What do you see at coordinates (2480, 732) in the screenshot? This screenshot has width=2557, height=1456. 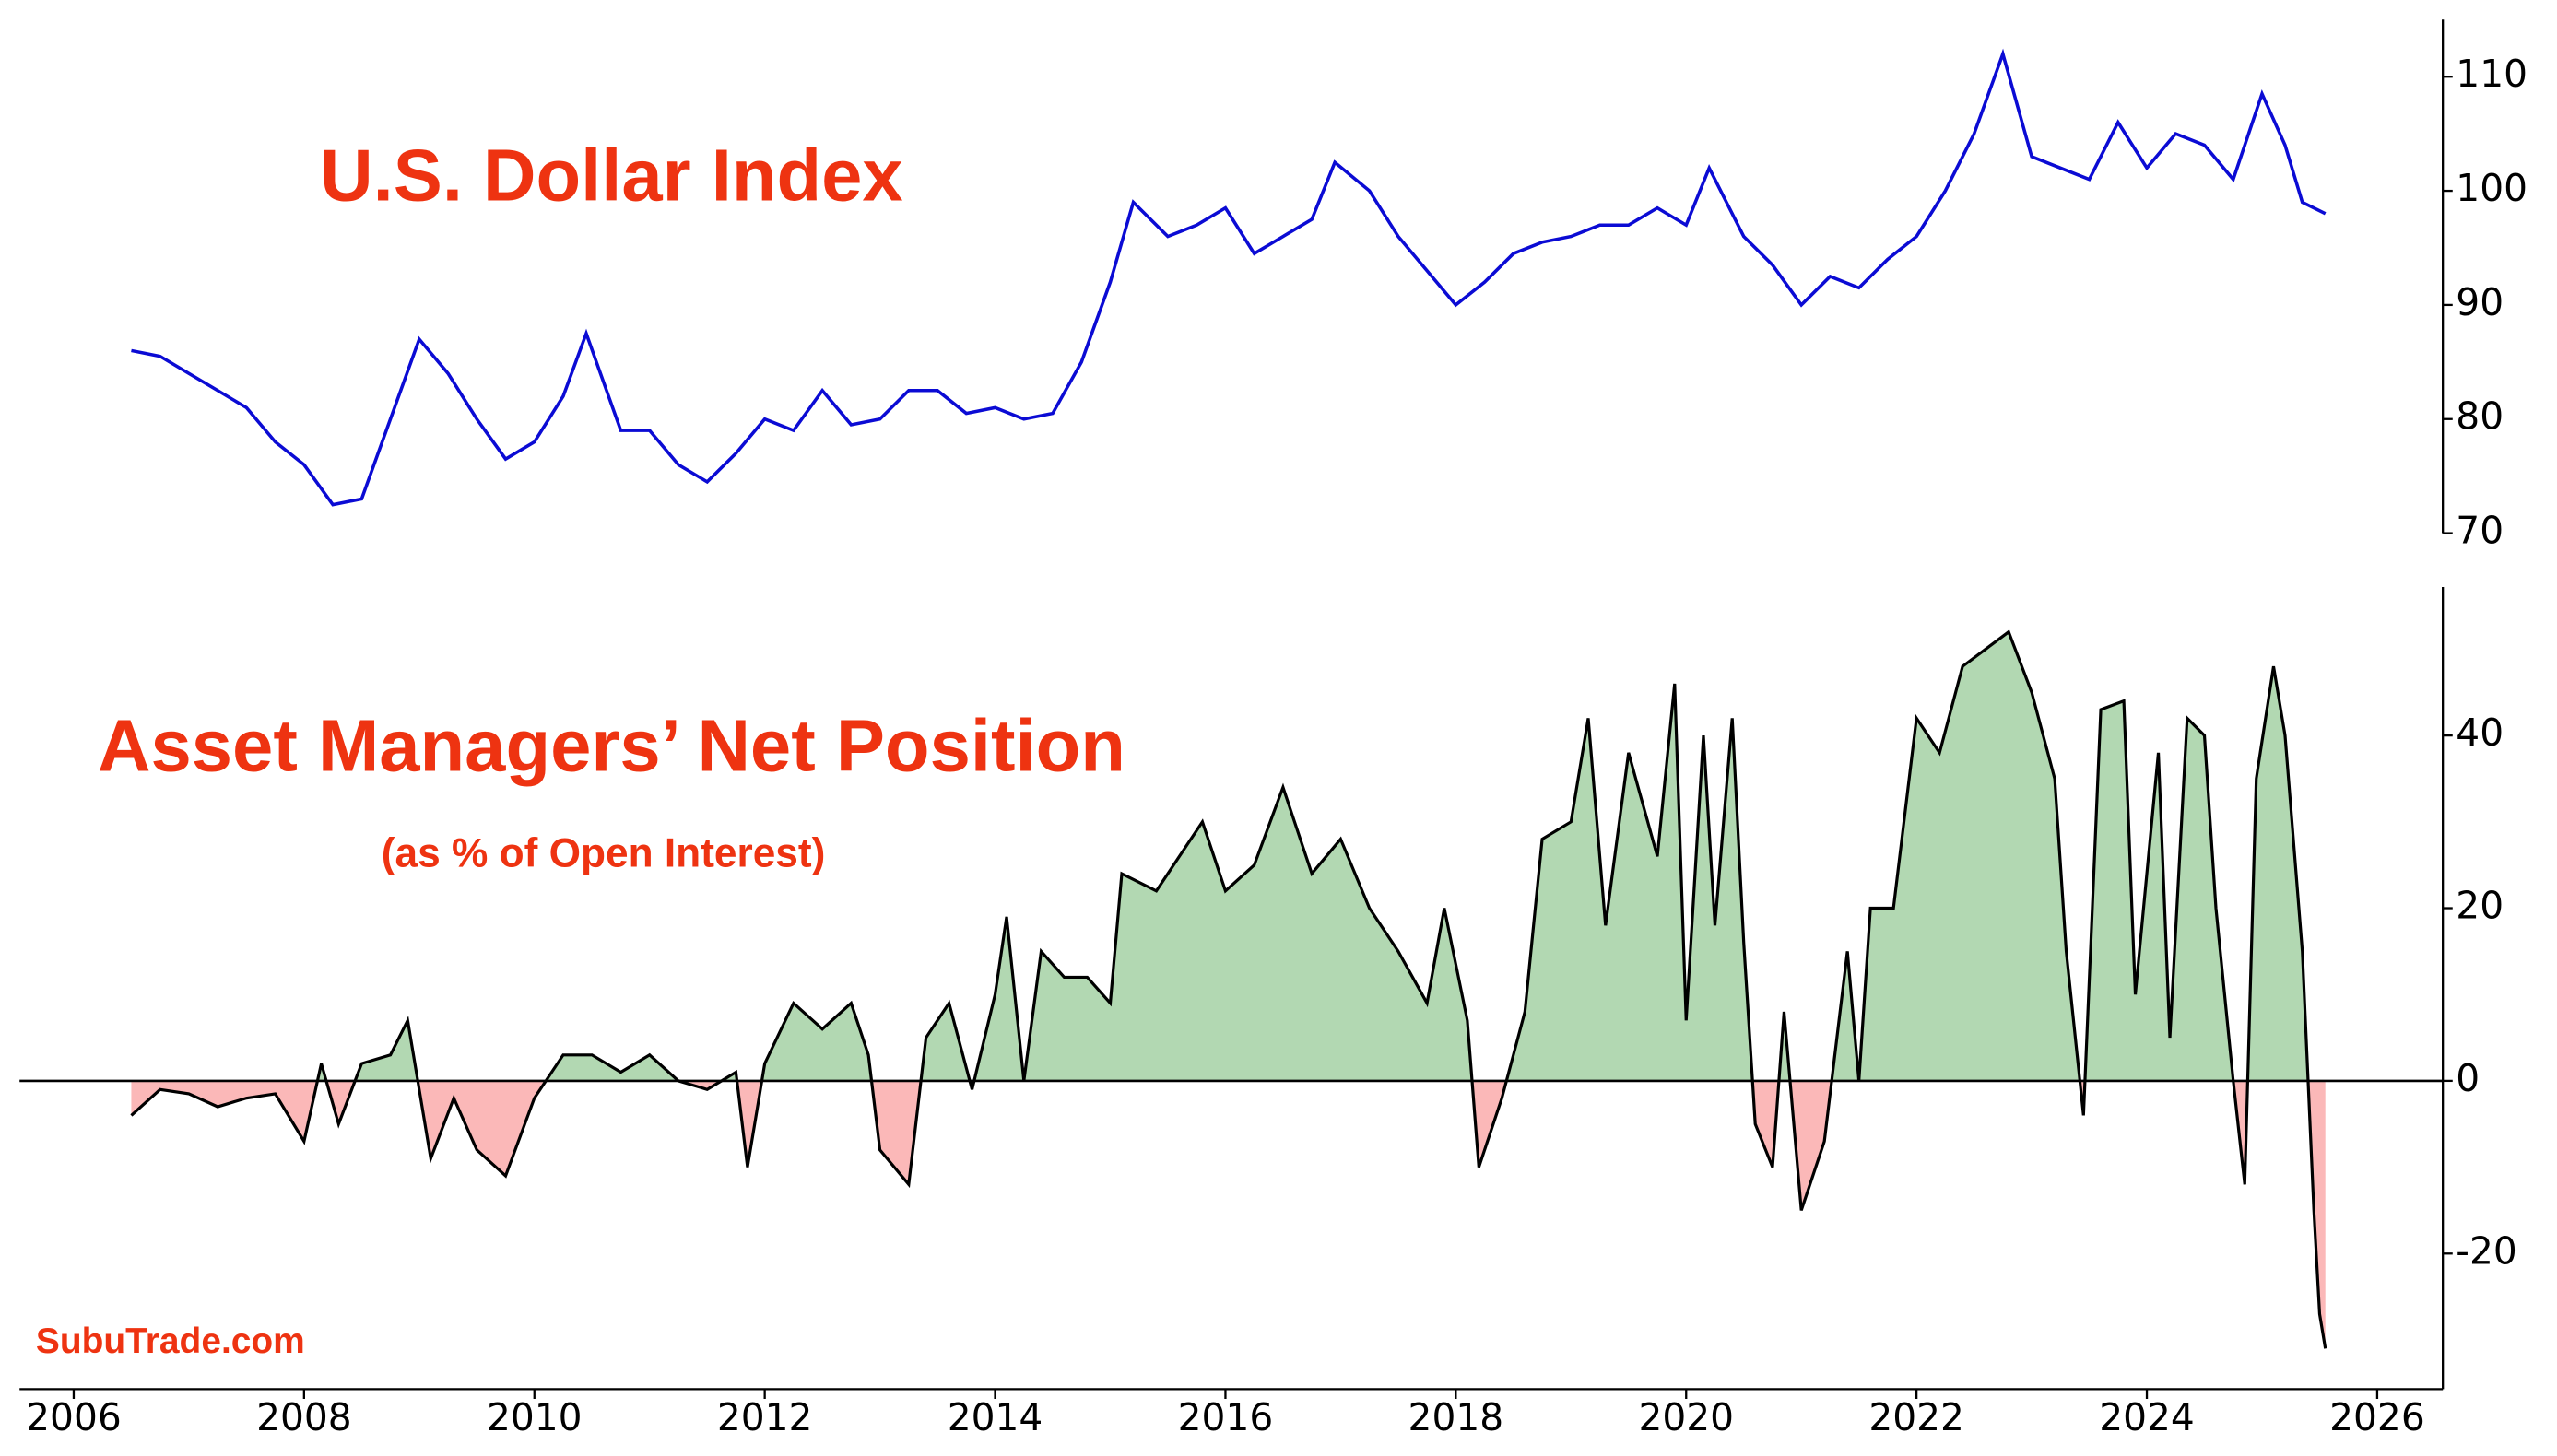 I see `y-tick-label: 40` at bounding box center [2480, 732].